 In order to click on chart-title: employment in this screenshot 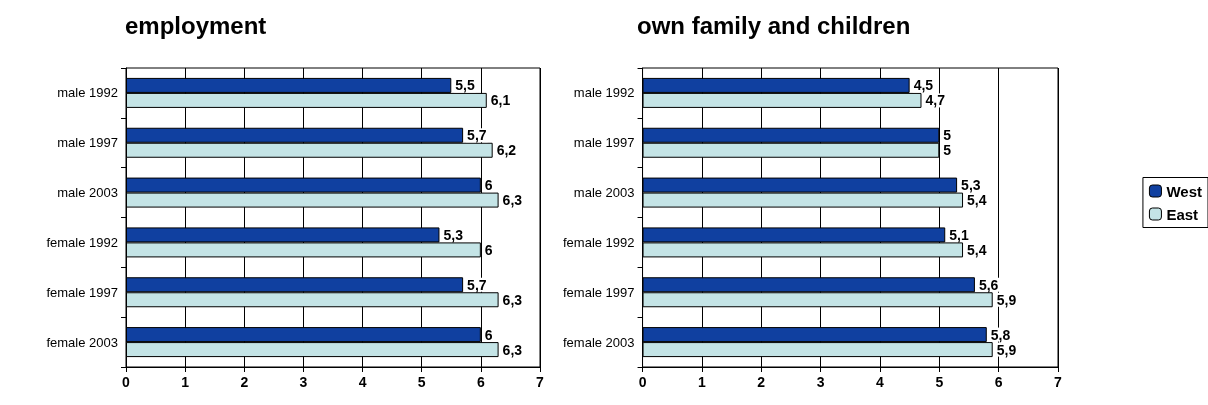, I will do `click(196, 25)`.